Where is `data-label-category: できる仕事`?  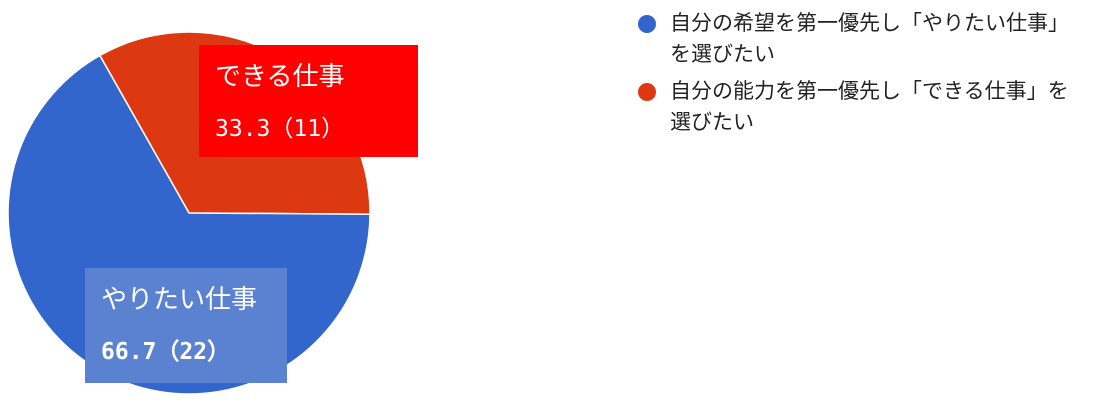
data-label-category: できる仕事 is located at coordinates (279, 77).